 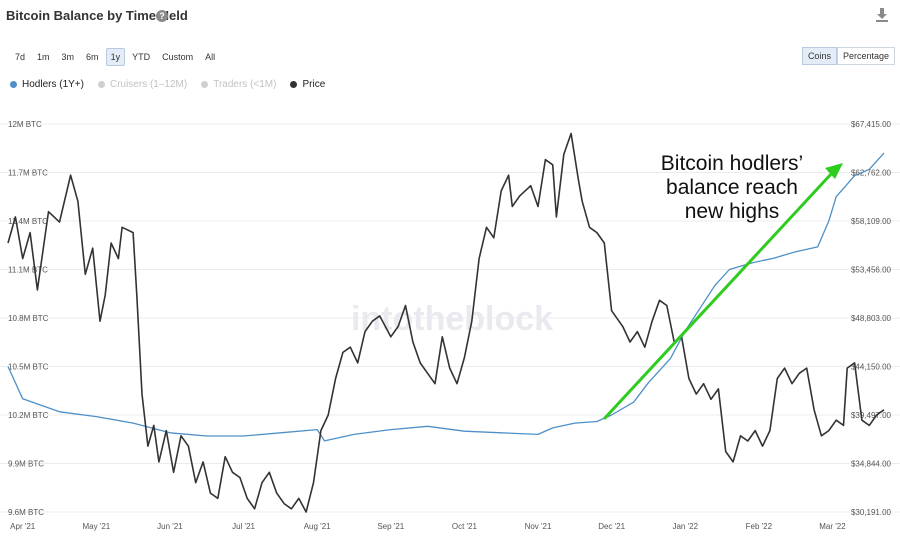 I want to click on x-tick-label: May '21, so click(x=96, y=526).